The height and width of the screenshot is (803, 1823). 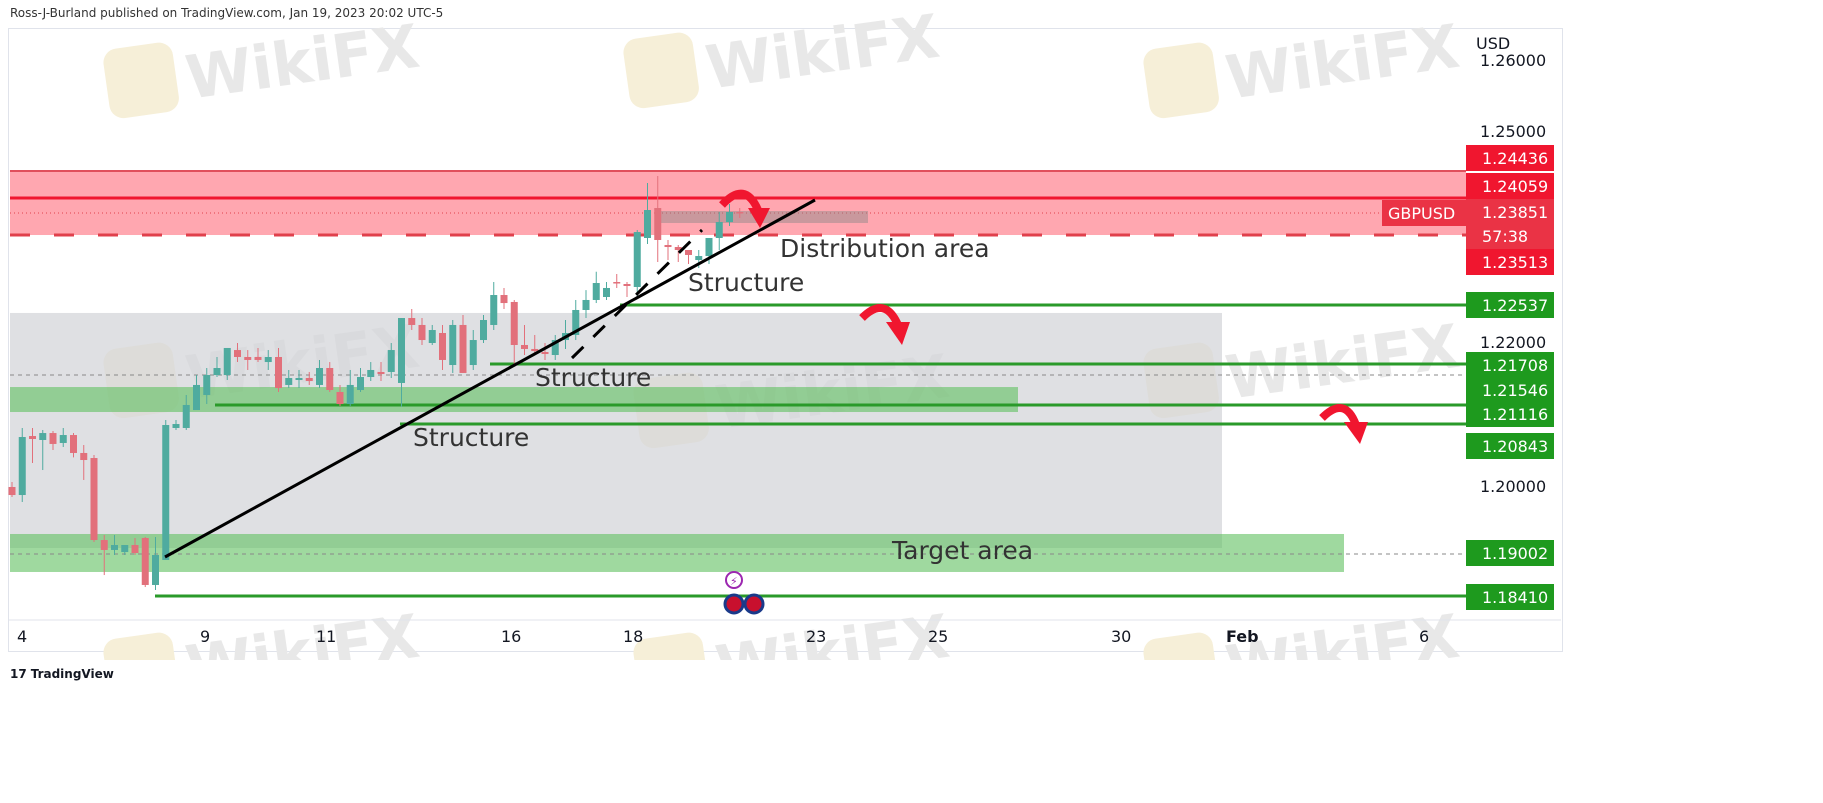 I want to click on countdown-label: 57:38, so click(x=1505, y=236).